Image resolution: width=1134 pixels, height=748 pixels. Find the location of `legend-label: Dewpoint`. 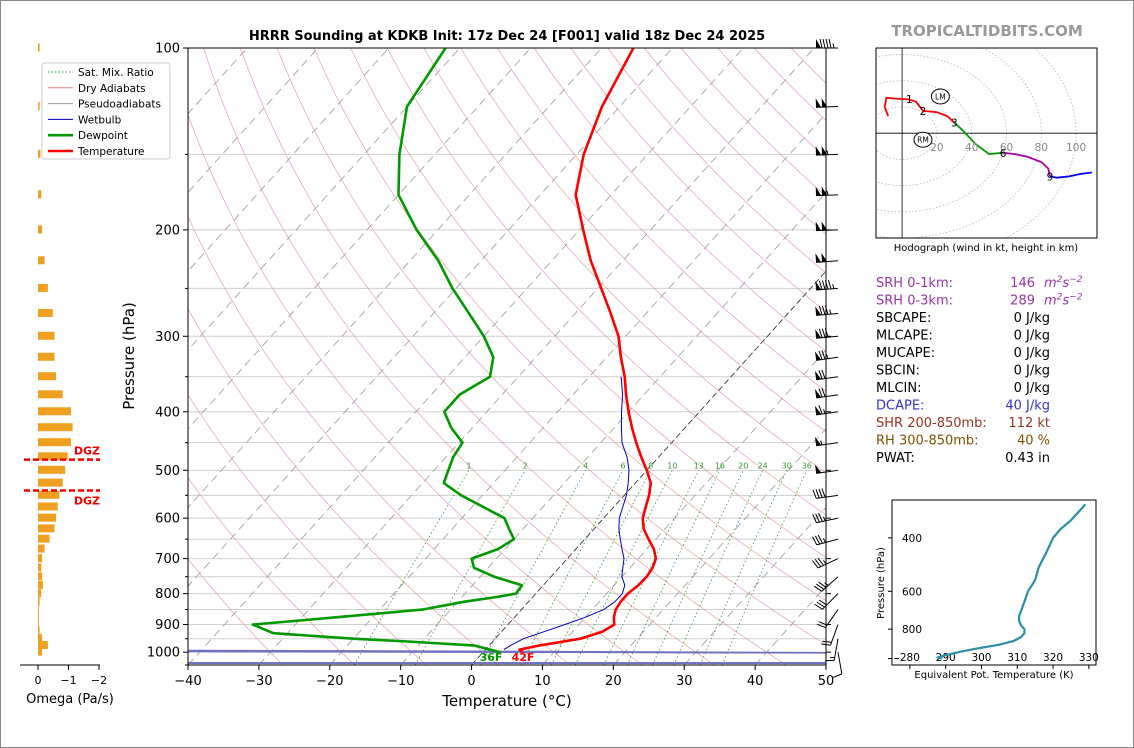

legend-label: Dewpoint is located at coordinates (103, 136).